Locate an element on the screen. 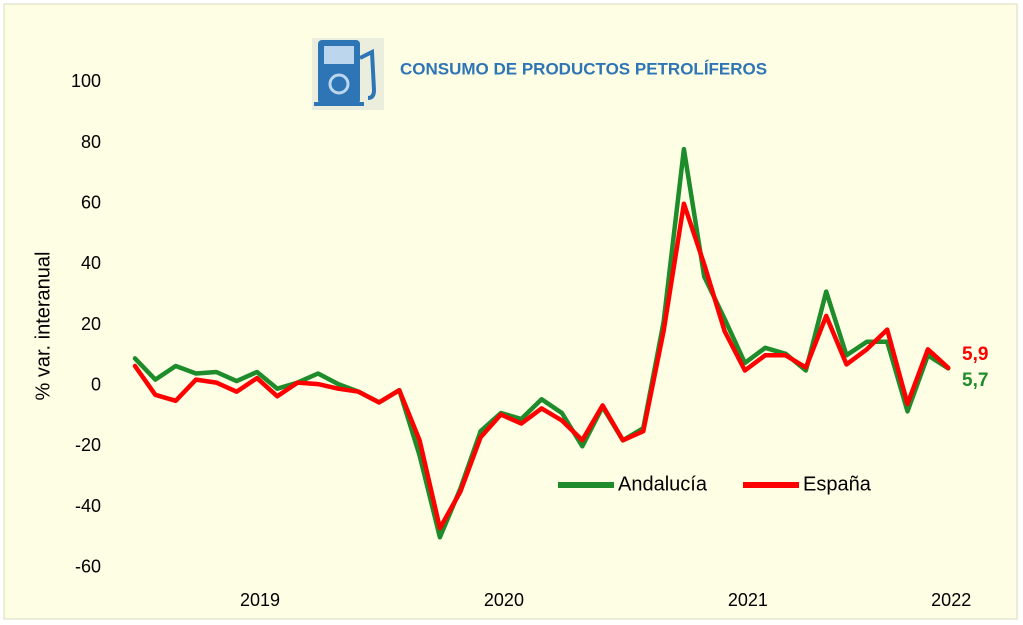  y-axis-label: % var. interanual is located at coordinates (43, 326).